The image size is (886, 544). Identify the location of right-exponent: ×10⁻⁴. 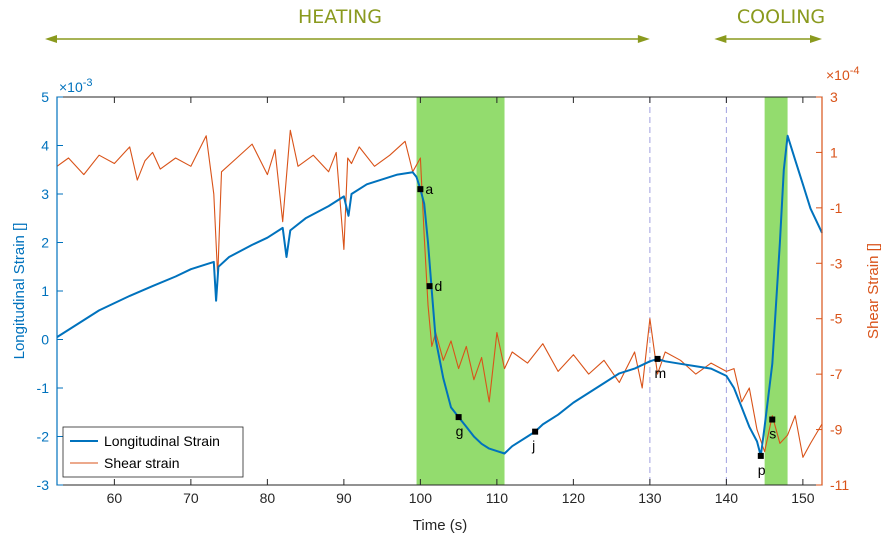
(843, 74).